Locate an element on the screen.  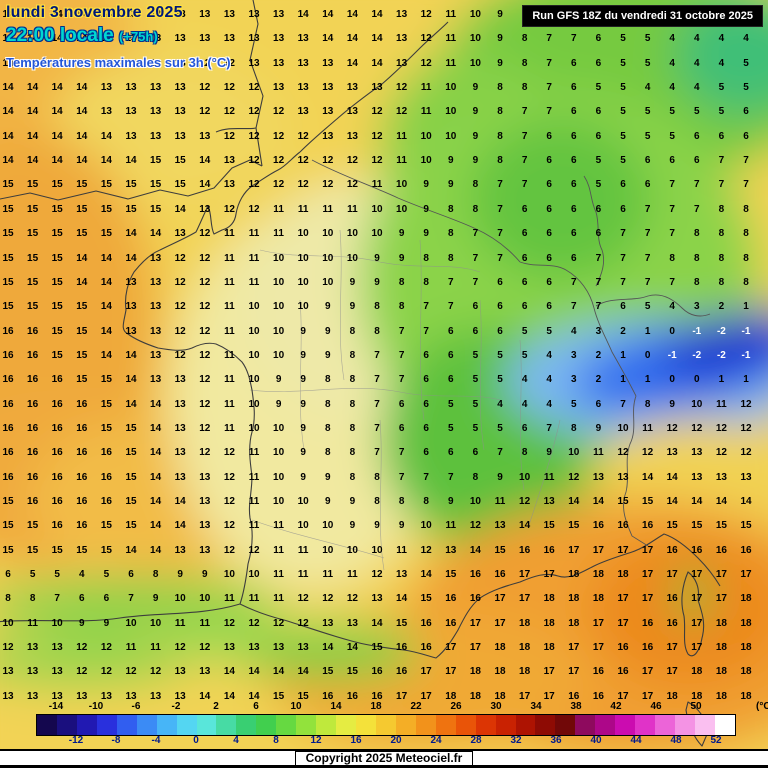
scale-label: 6 is located at coordinates (256, 706).